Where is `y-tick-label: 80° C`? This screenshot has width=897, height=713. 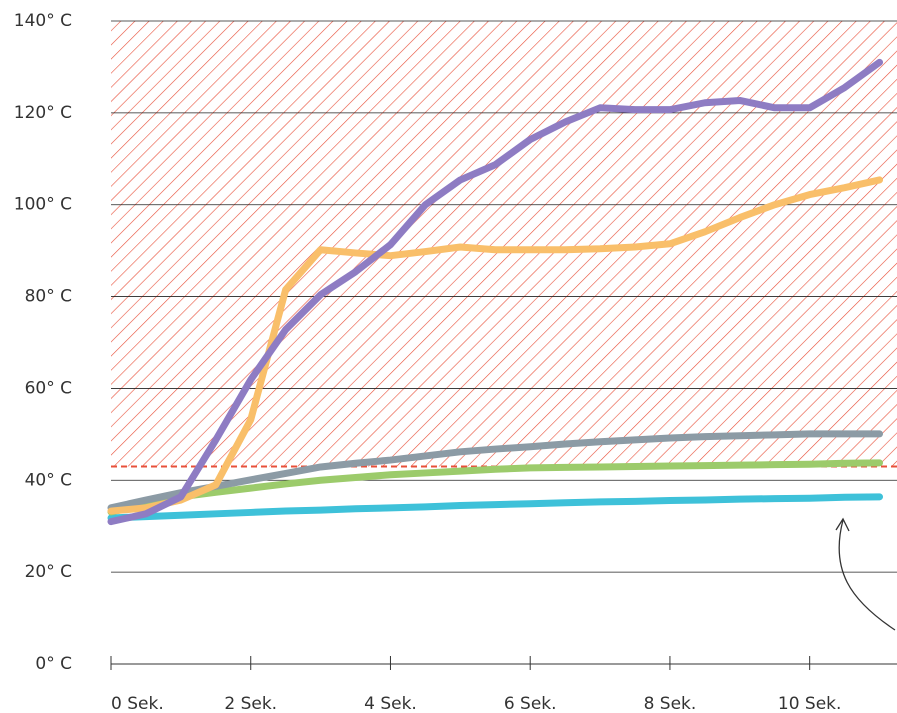 y-tick-label: 80° C is located at coordinates (48, 297).